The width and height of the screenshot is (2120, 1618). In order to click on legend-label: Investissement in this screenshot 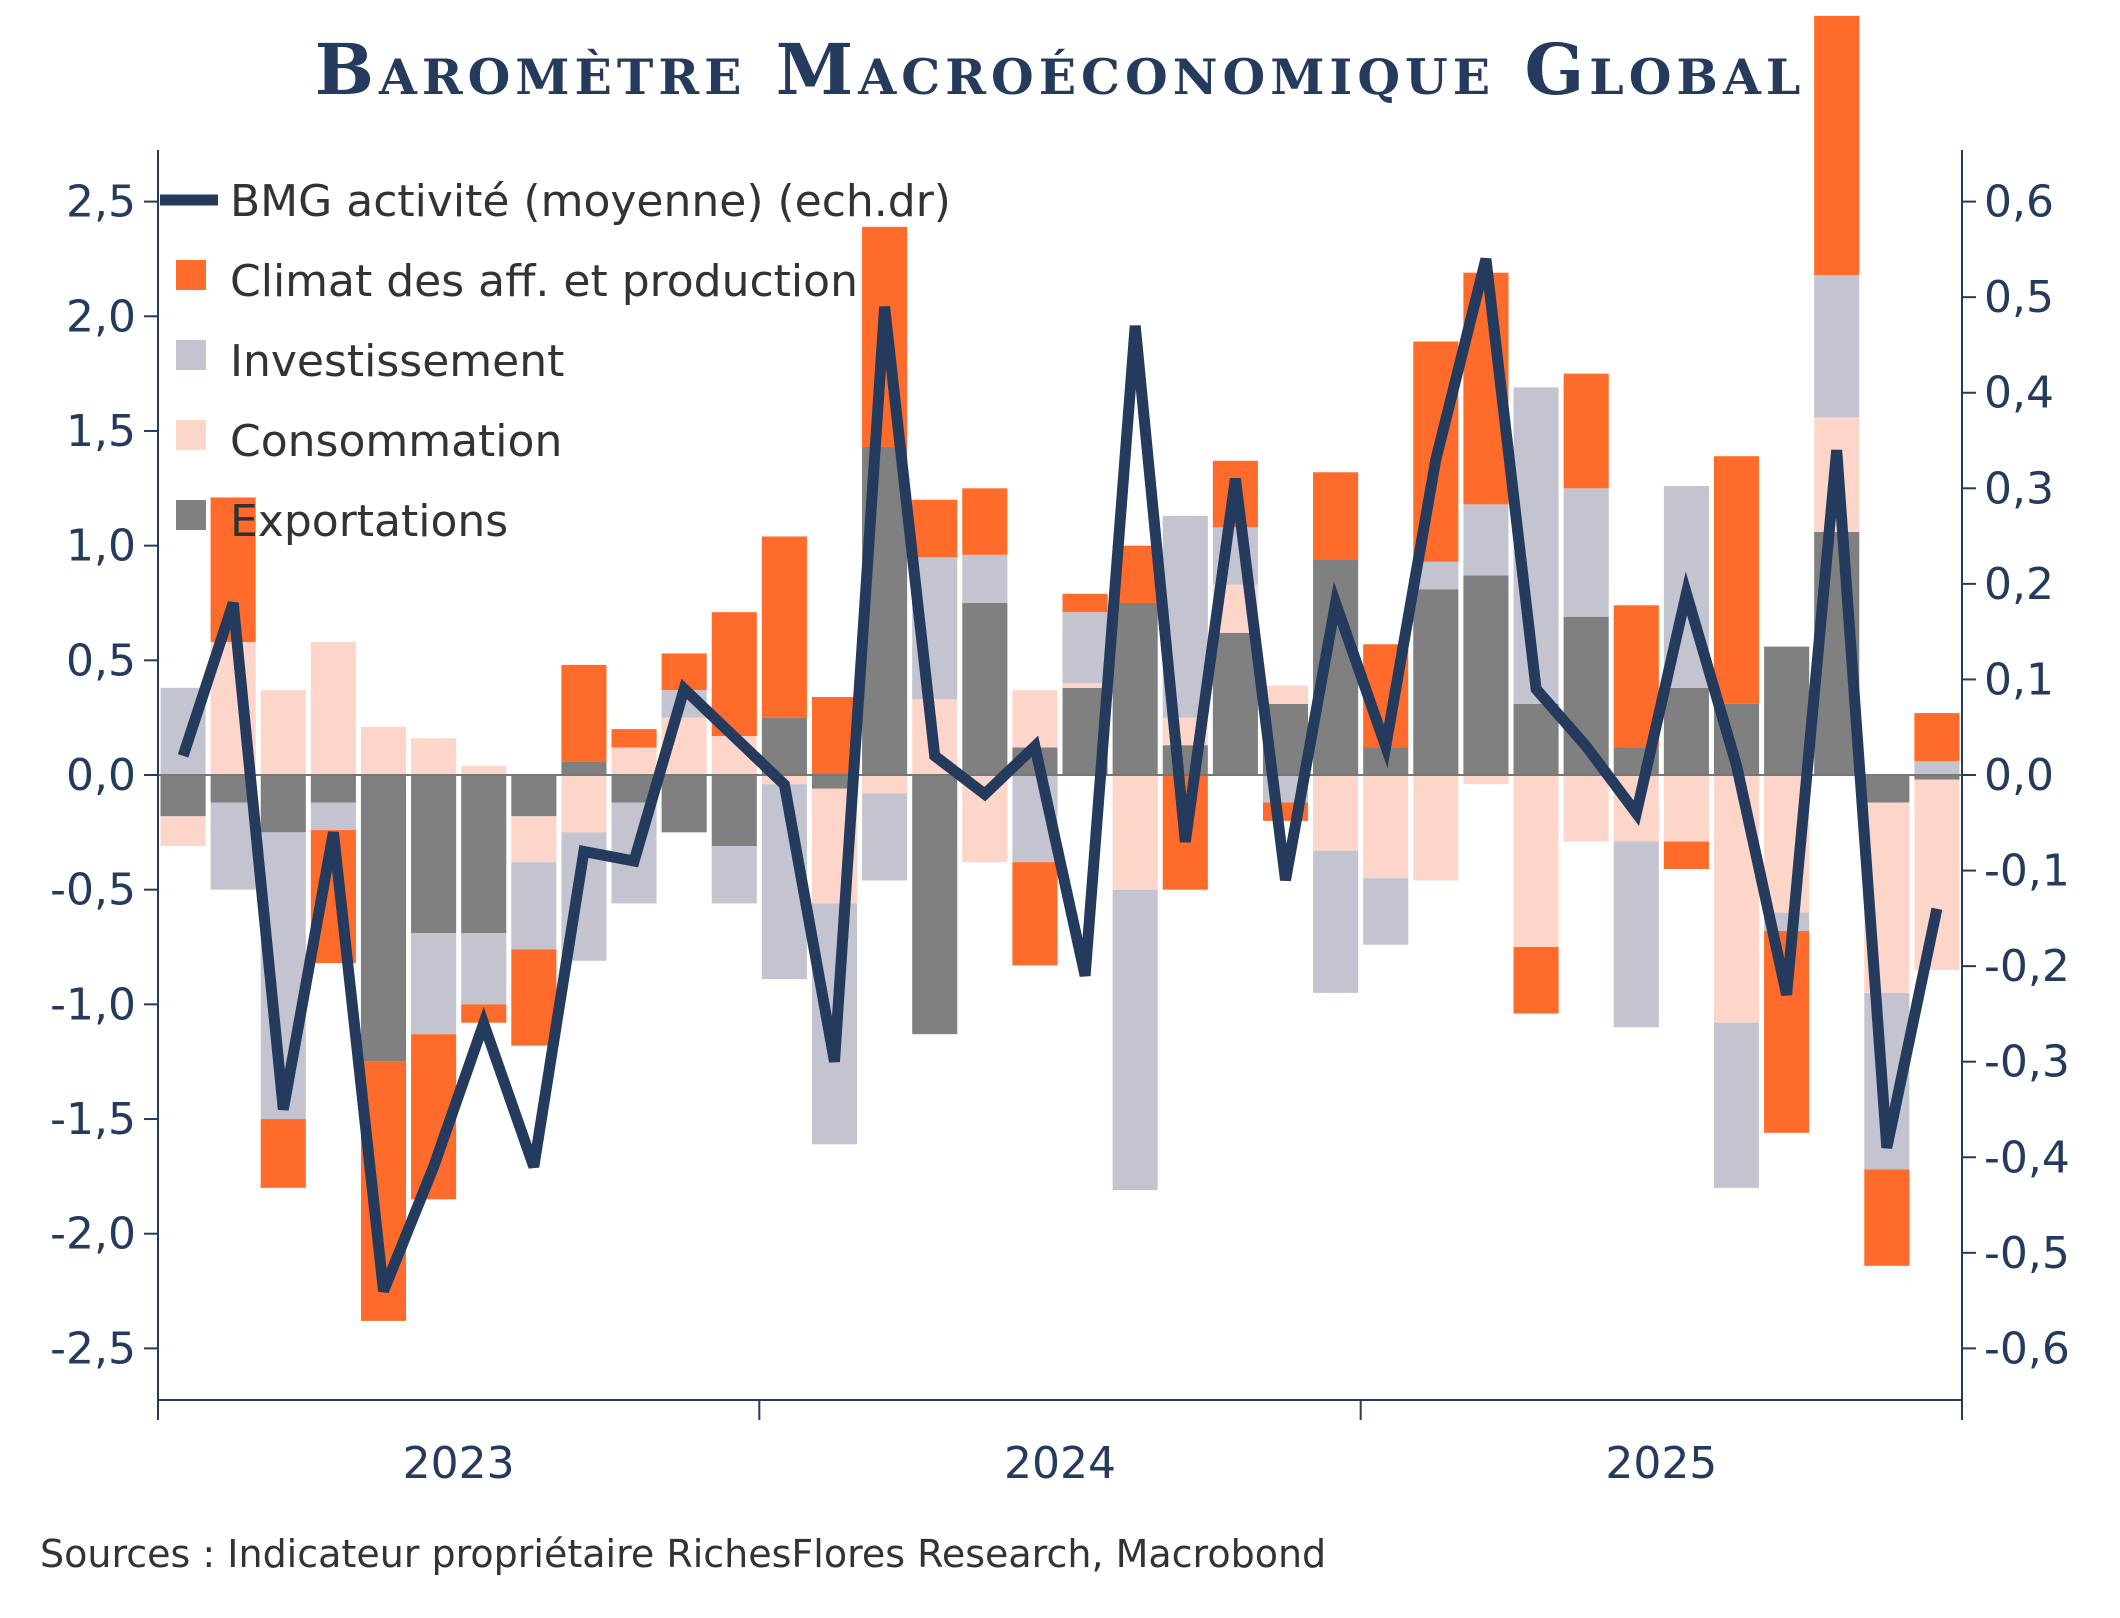, I will do `click(397, 361)`.